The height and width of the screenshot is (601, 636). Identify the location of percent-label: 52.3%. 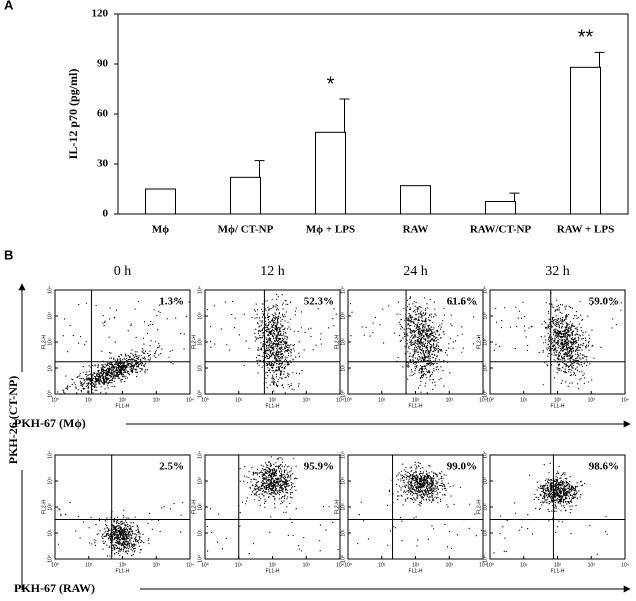
(319, 302).